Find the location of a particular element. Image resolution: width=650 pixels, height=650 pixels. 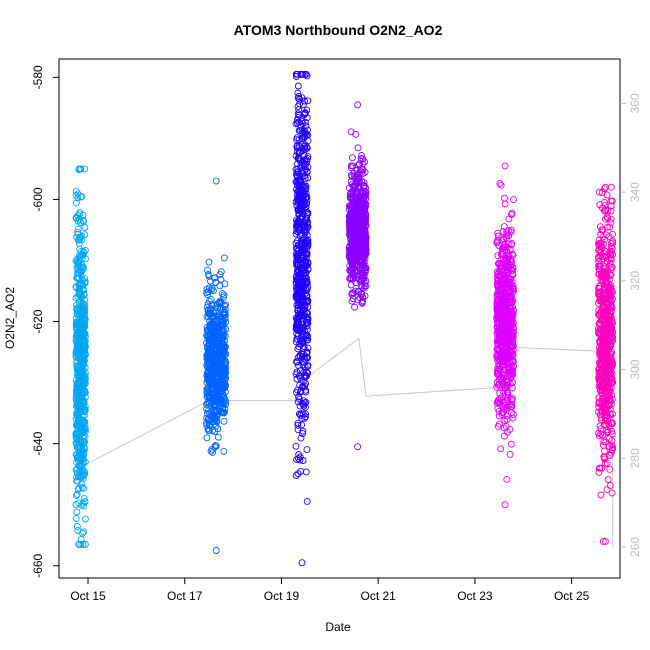

y-tick-label: -580 is located at coordinates (38, 77).